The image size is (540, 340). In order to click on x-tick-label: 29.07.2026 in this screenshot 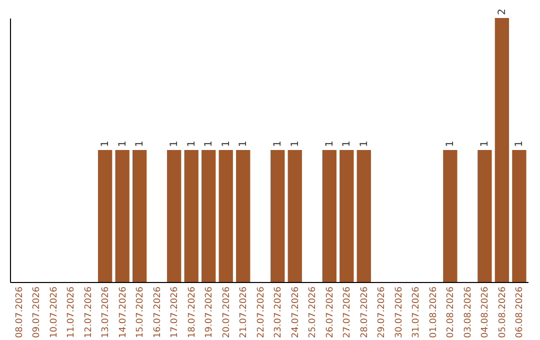, I will do `click(382, 312)`.